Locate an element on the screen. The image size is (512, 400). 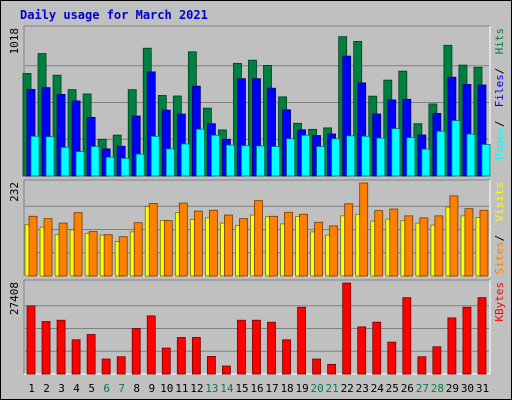
legend-visits: Visits is located at coordinates (499, 202).